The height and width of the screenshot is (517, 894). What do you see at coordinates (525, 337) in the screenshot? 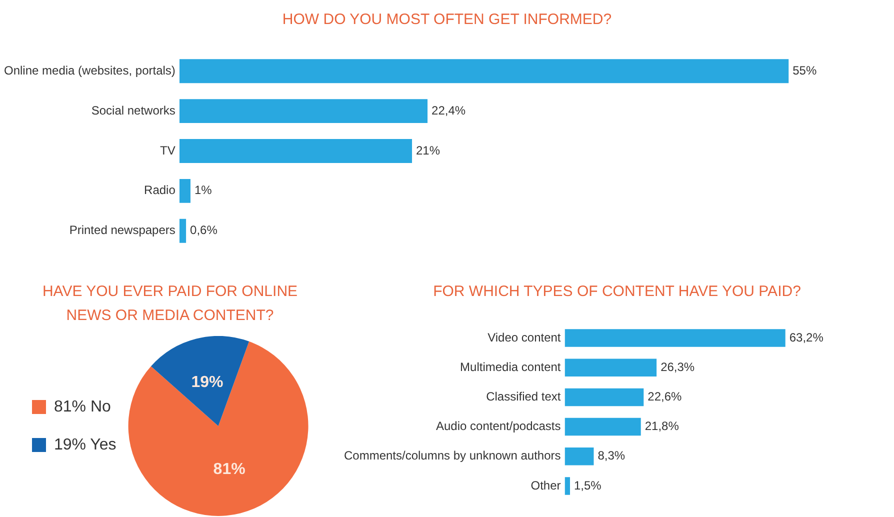
I see `y-tick-label: Video content` at bounding box center [525, 337].